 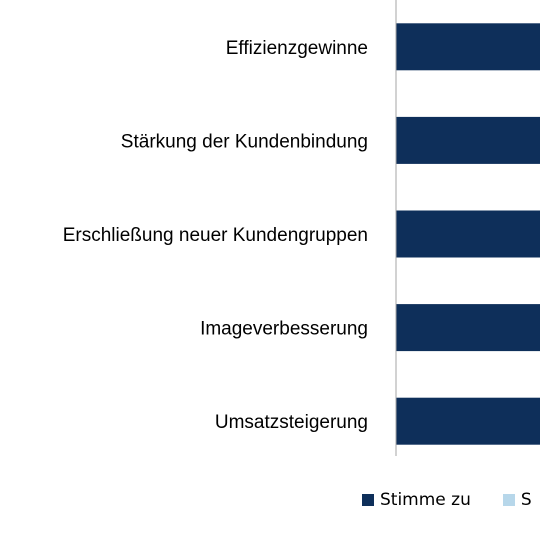 What do you see at coordinates (244, 141) in the screenshot?
I see `category-label-staerkung-der-kundenbindung: Stärkung der Kundenbindung` at bounding box center [244, 141].